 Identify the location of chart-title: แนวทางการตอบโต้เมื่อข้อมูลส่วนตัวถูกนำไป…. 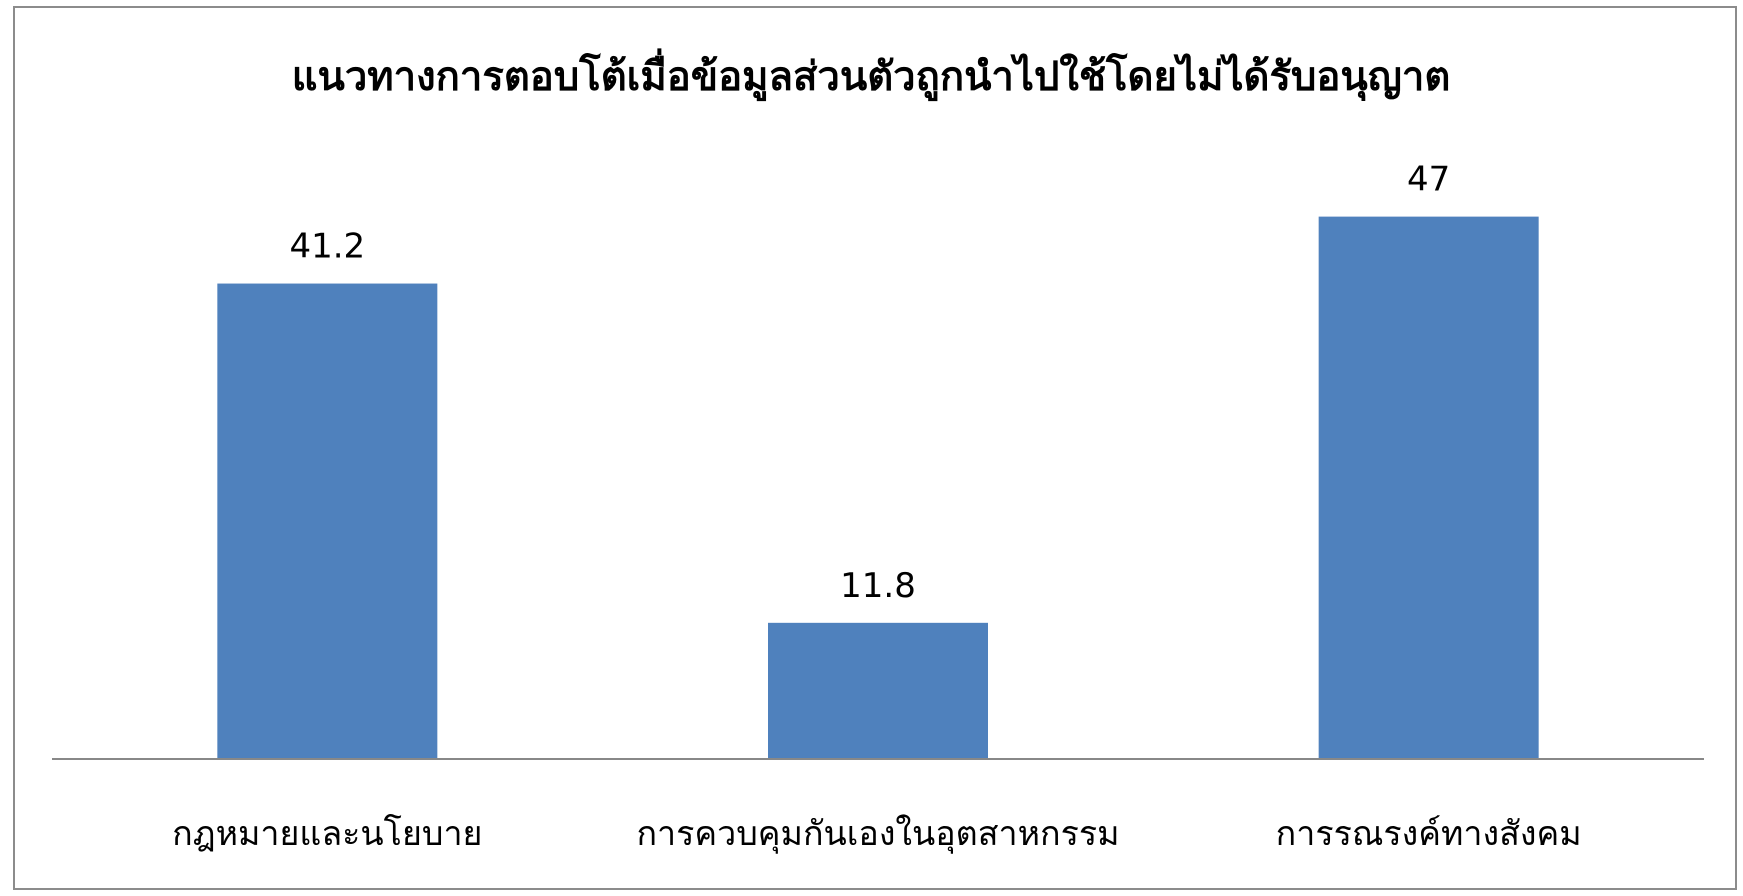
(871, 75).